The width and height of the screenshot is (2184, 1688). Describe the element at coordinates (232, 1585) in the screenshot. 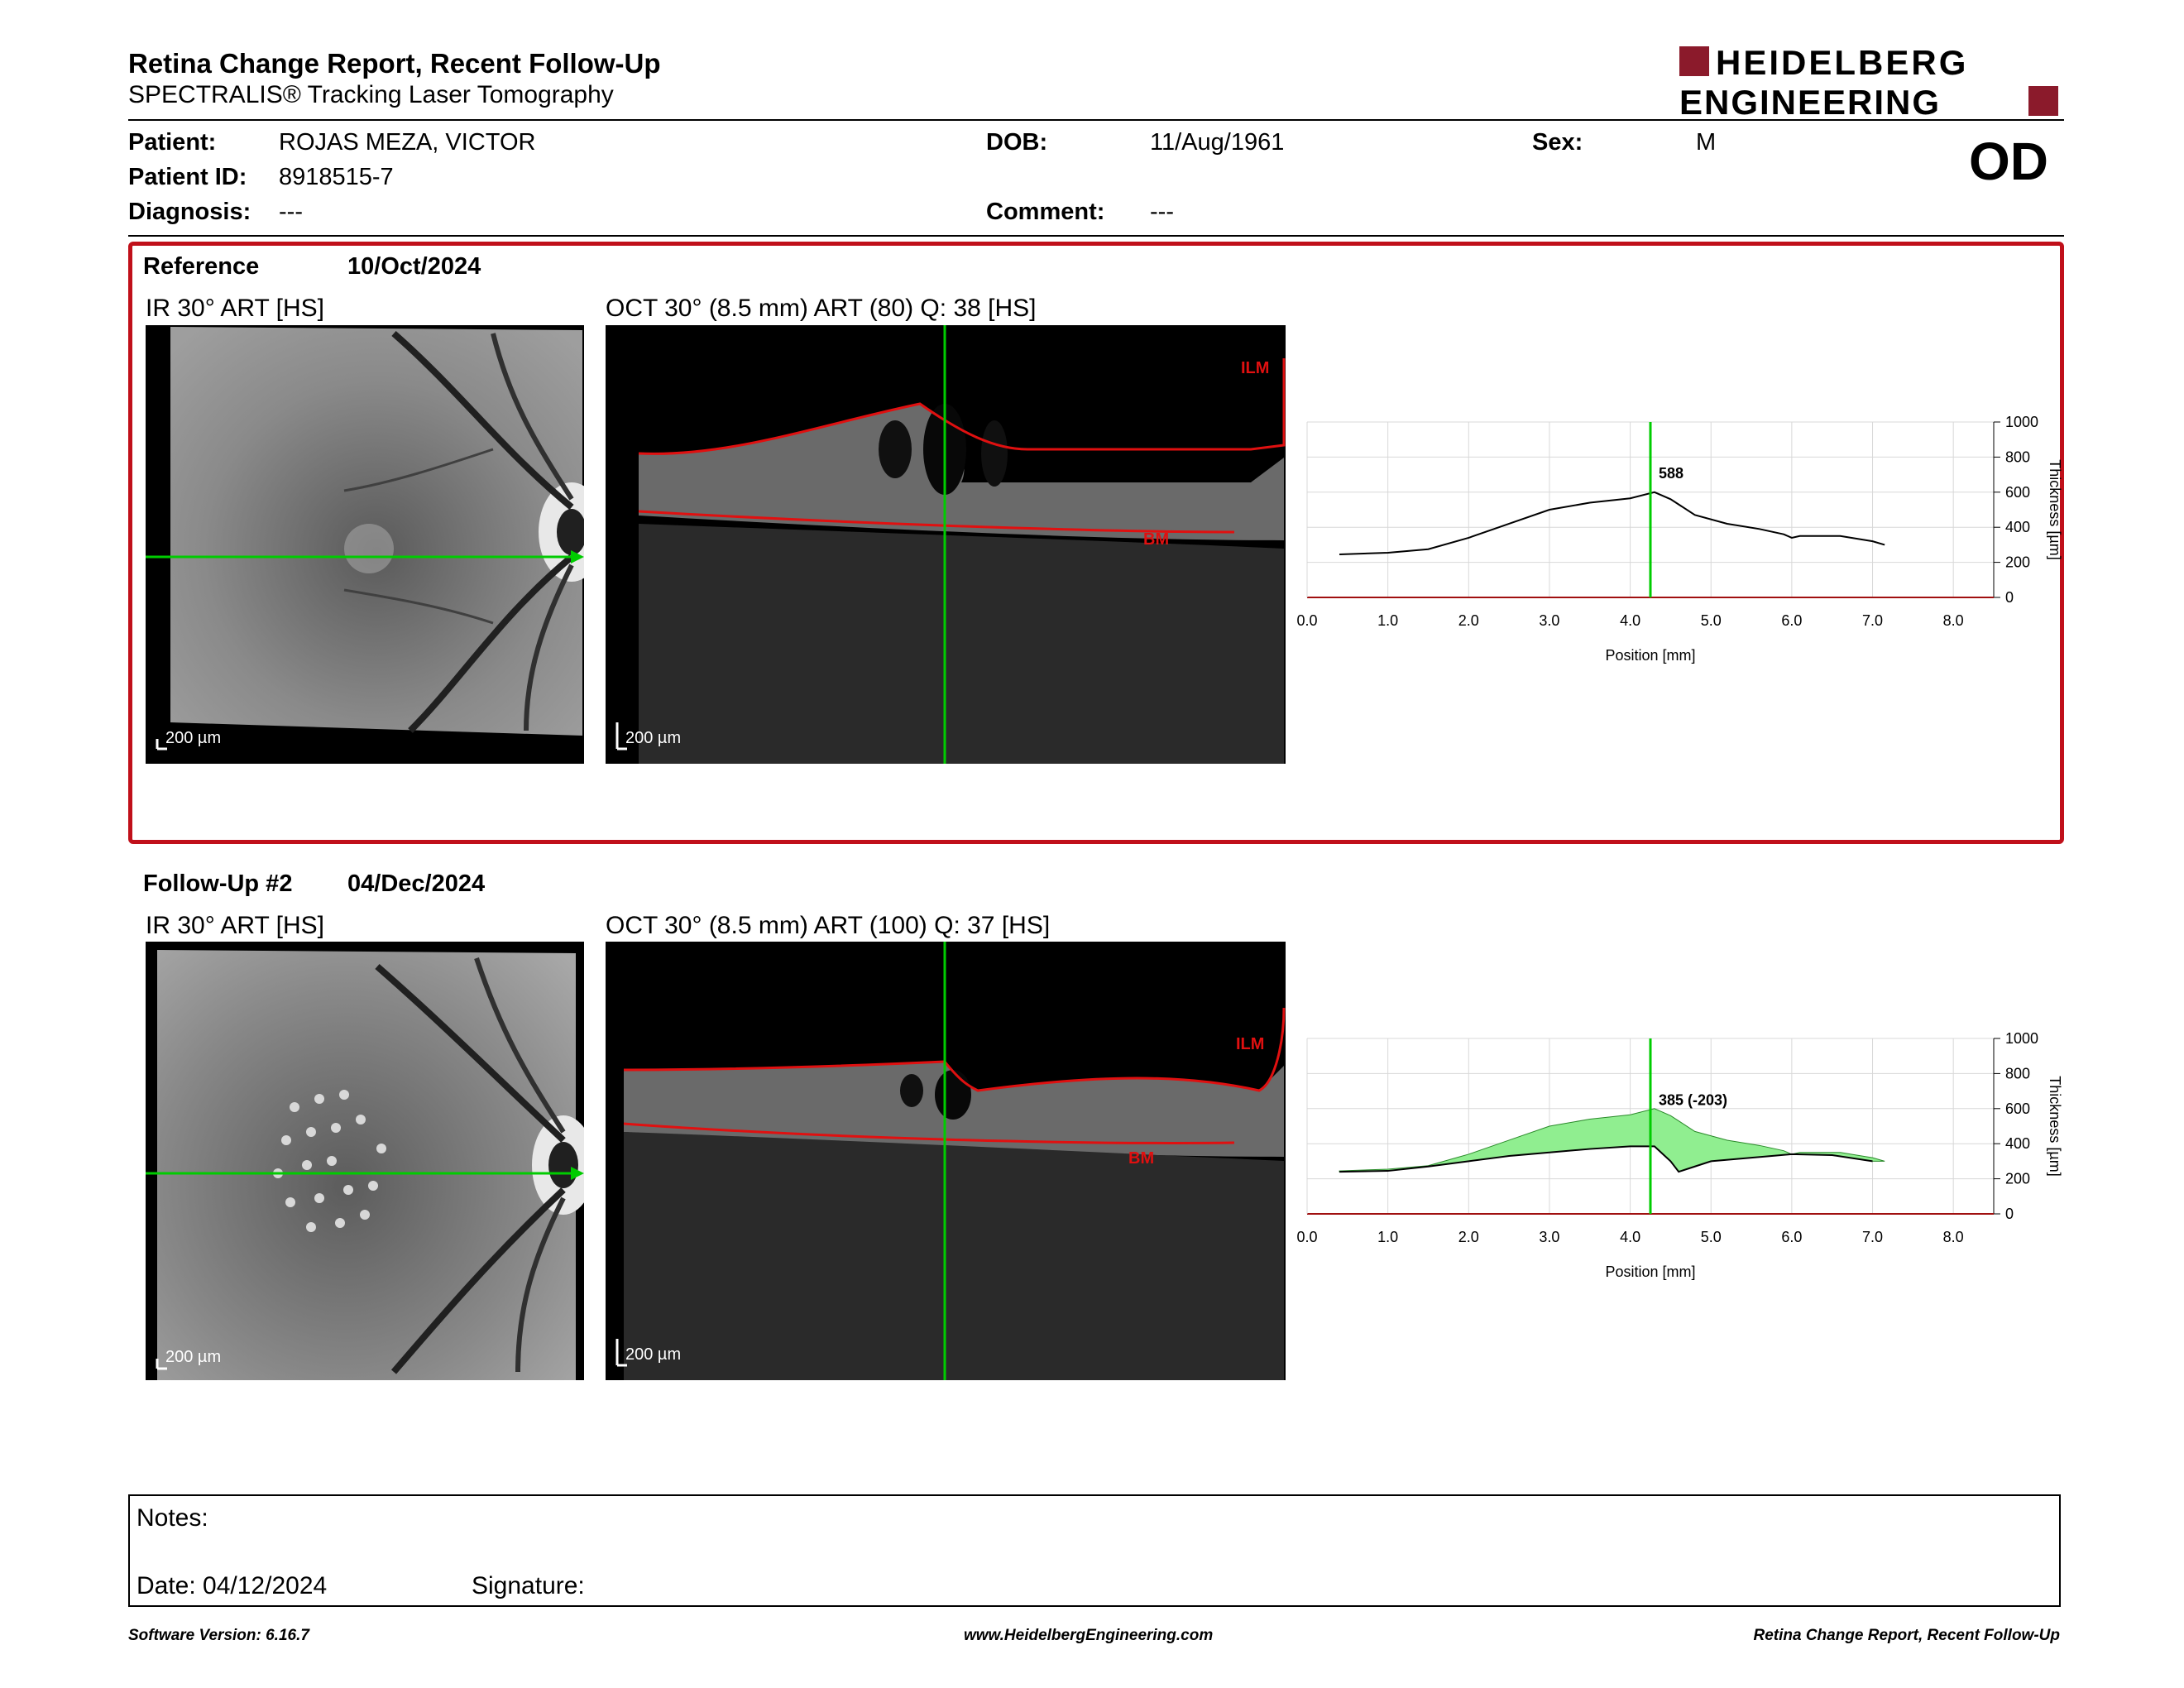

I see `notes-date: Date: 04/12/2024` at that location.